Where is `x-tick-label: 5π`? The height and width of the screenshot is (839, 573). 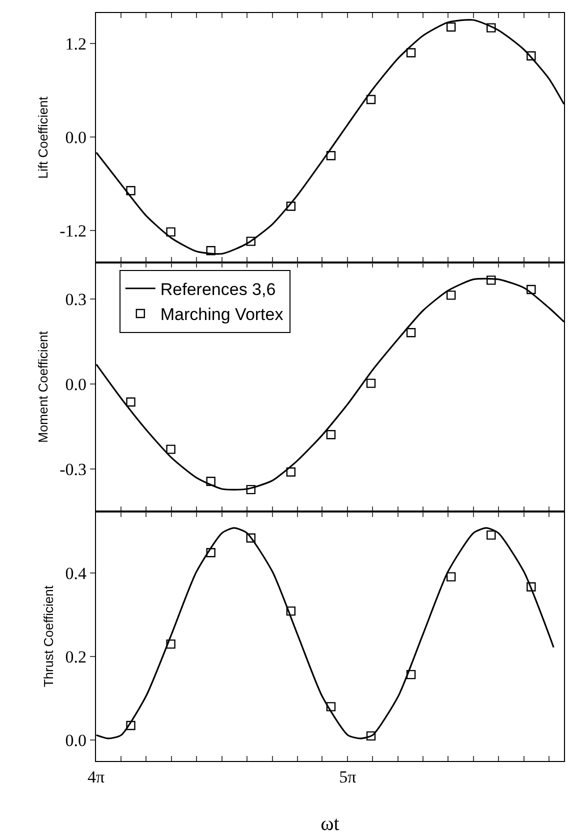 x-tick-label: 5π is located at coordinates (348, 777).